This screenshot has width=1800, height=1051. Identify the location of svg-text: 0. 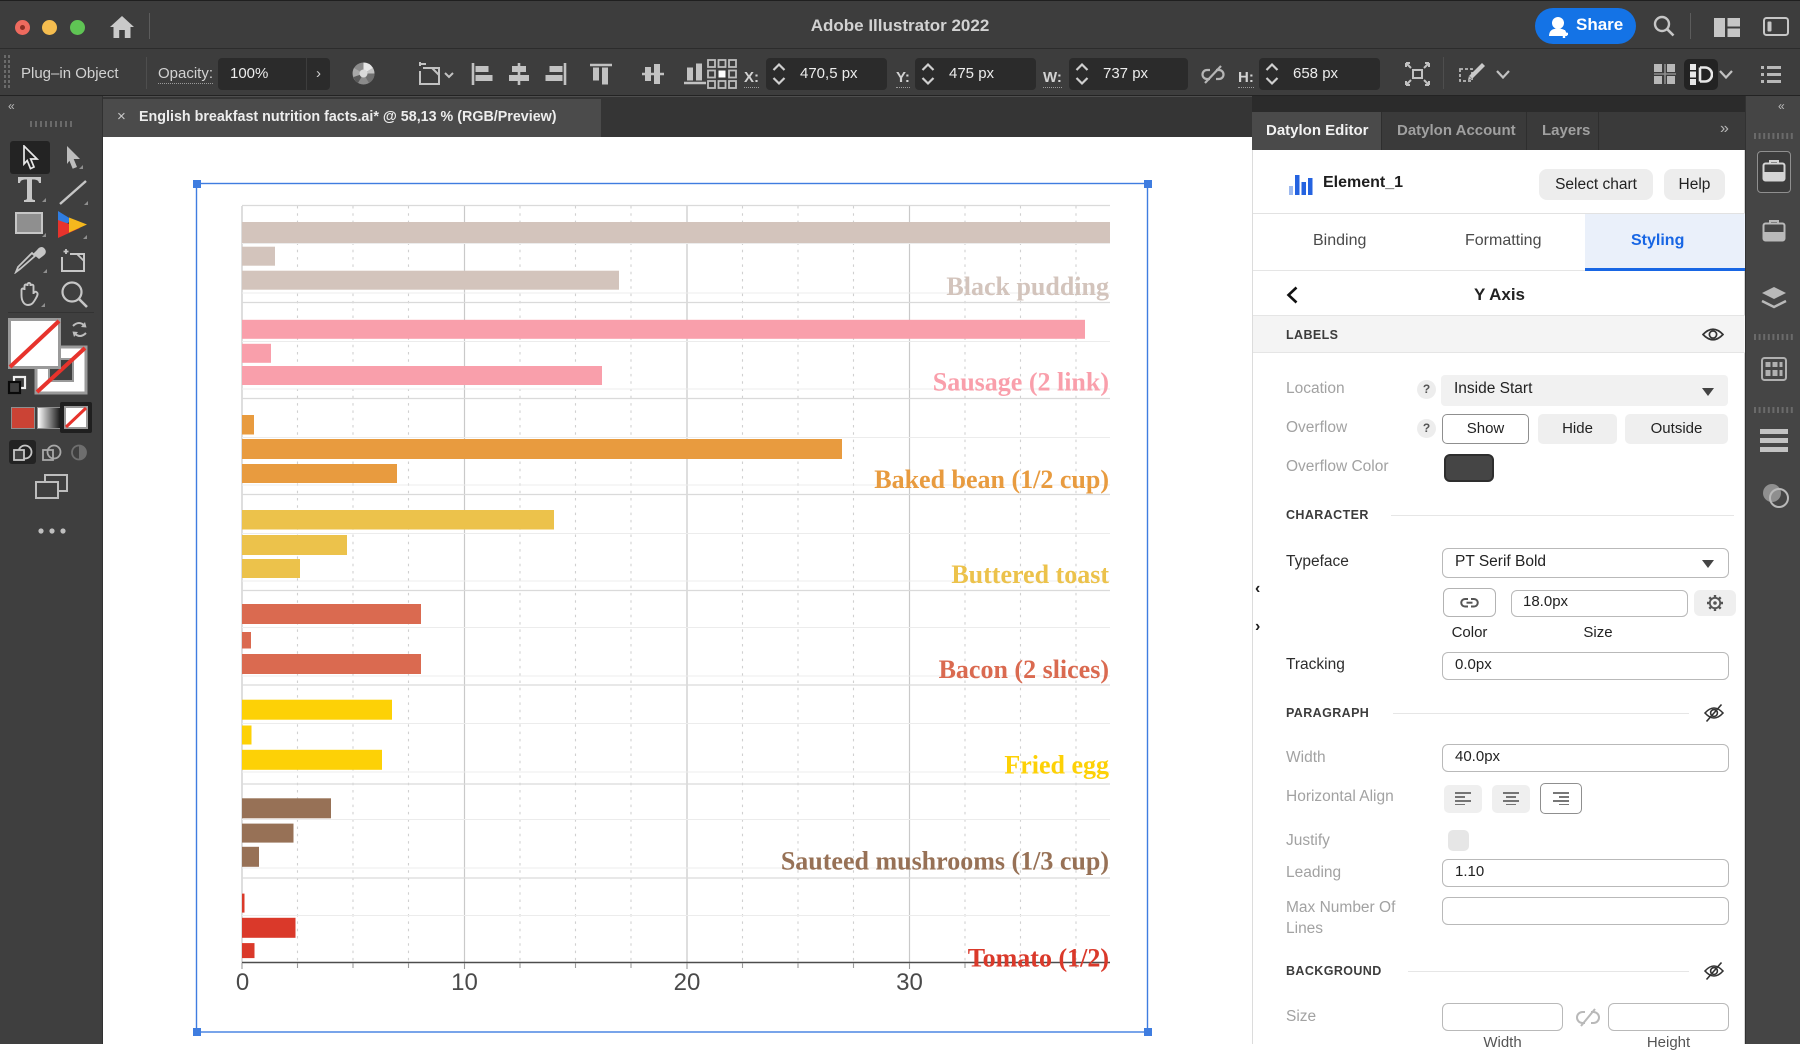
(242, 982).